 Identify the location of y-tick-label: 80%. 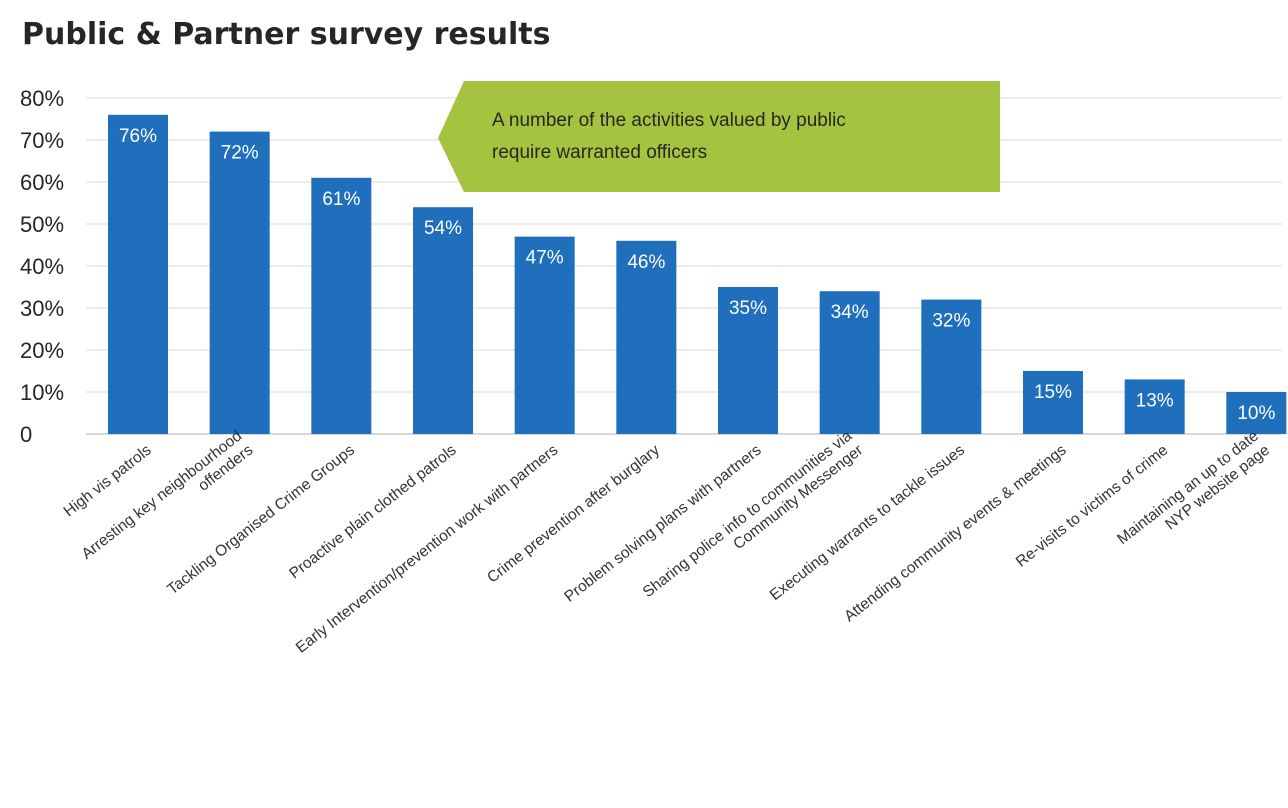
(42, 98).